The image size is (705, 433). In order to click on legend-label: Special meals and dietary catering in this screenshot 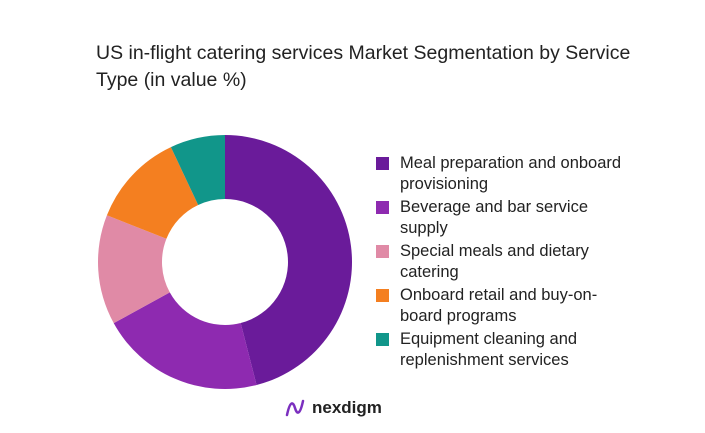, I will do `click(494, 261)`.